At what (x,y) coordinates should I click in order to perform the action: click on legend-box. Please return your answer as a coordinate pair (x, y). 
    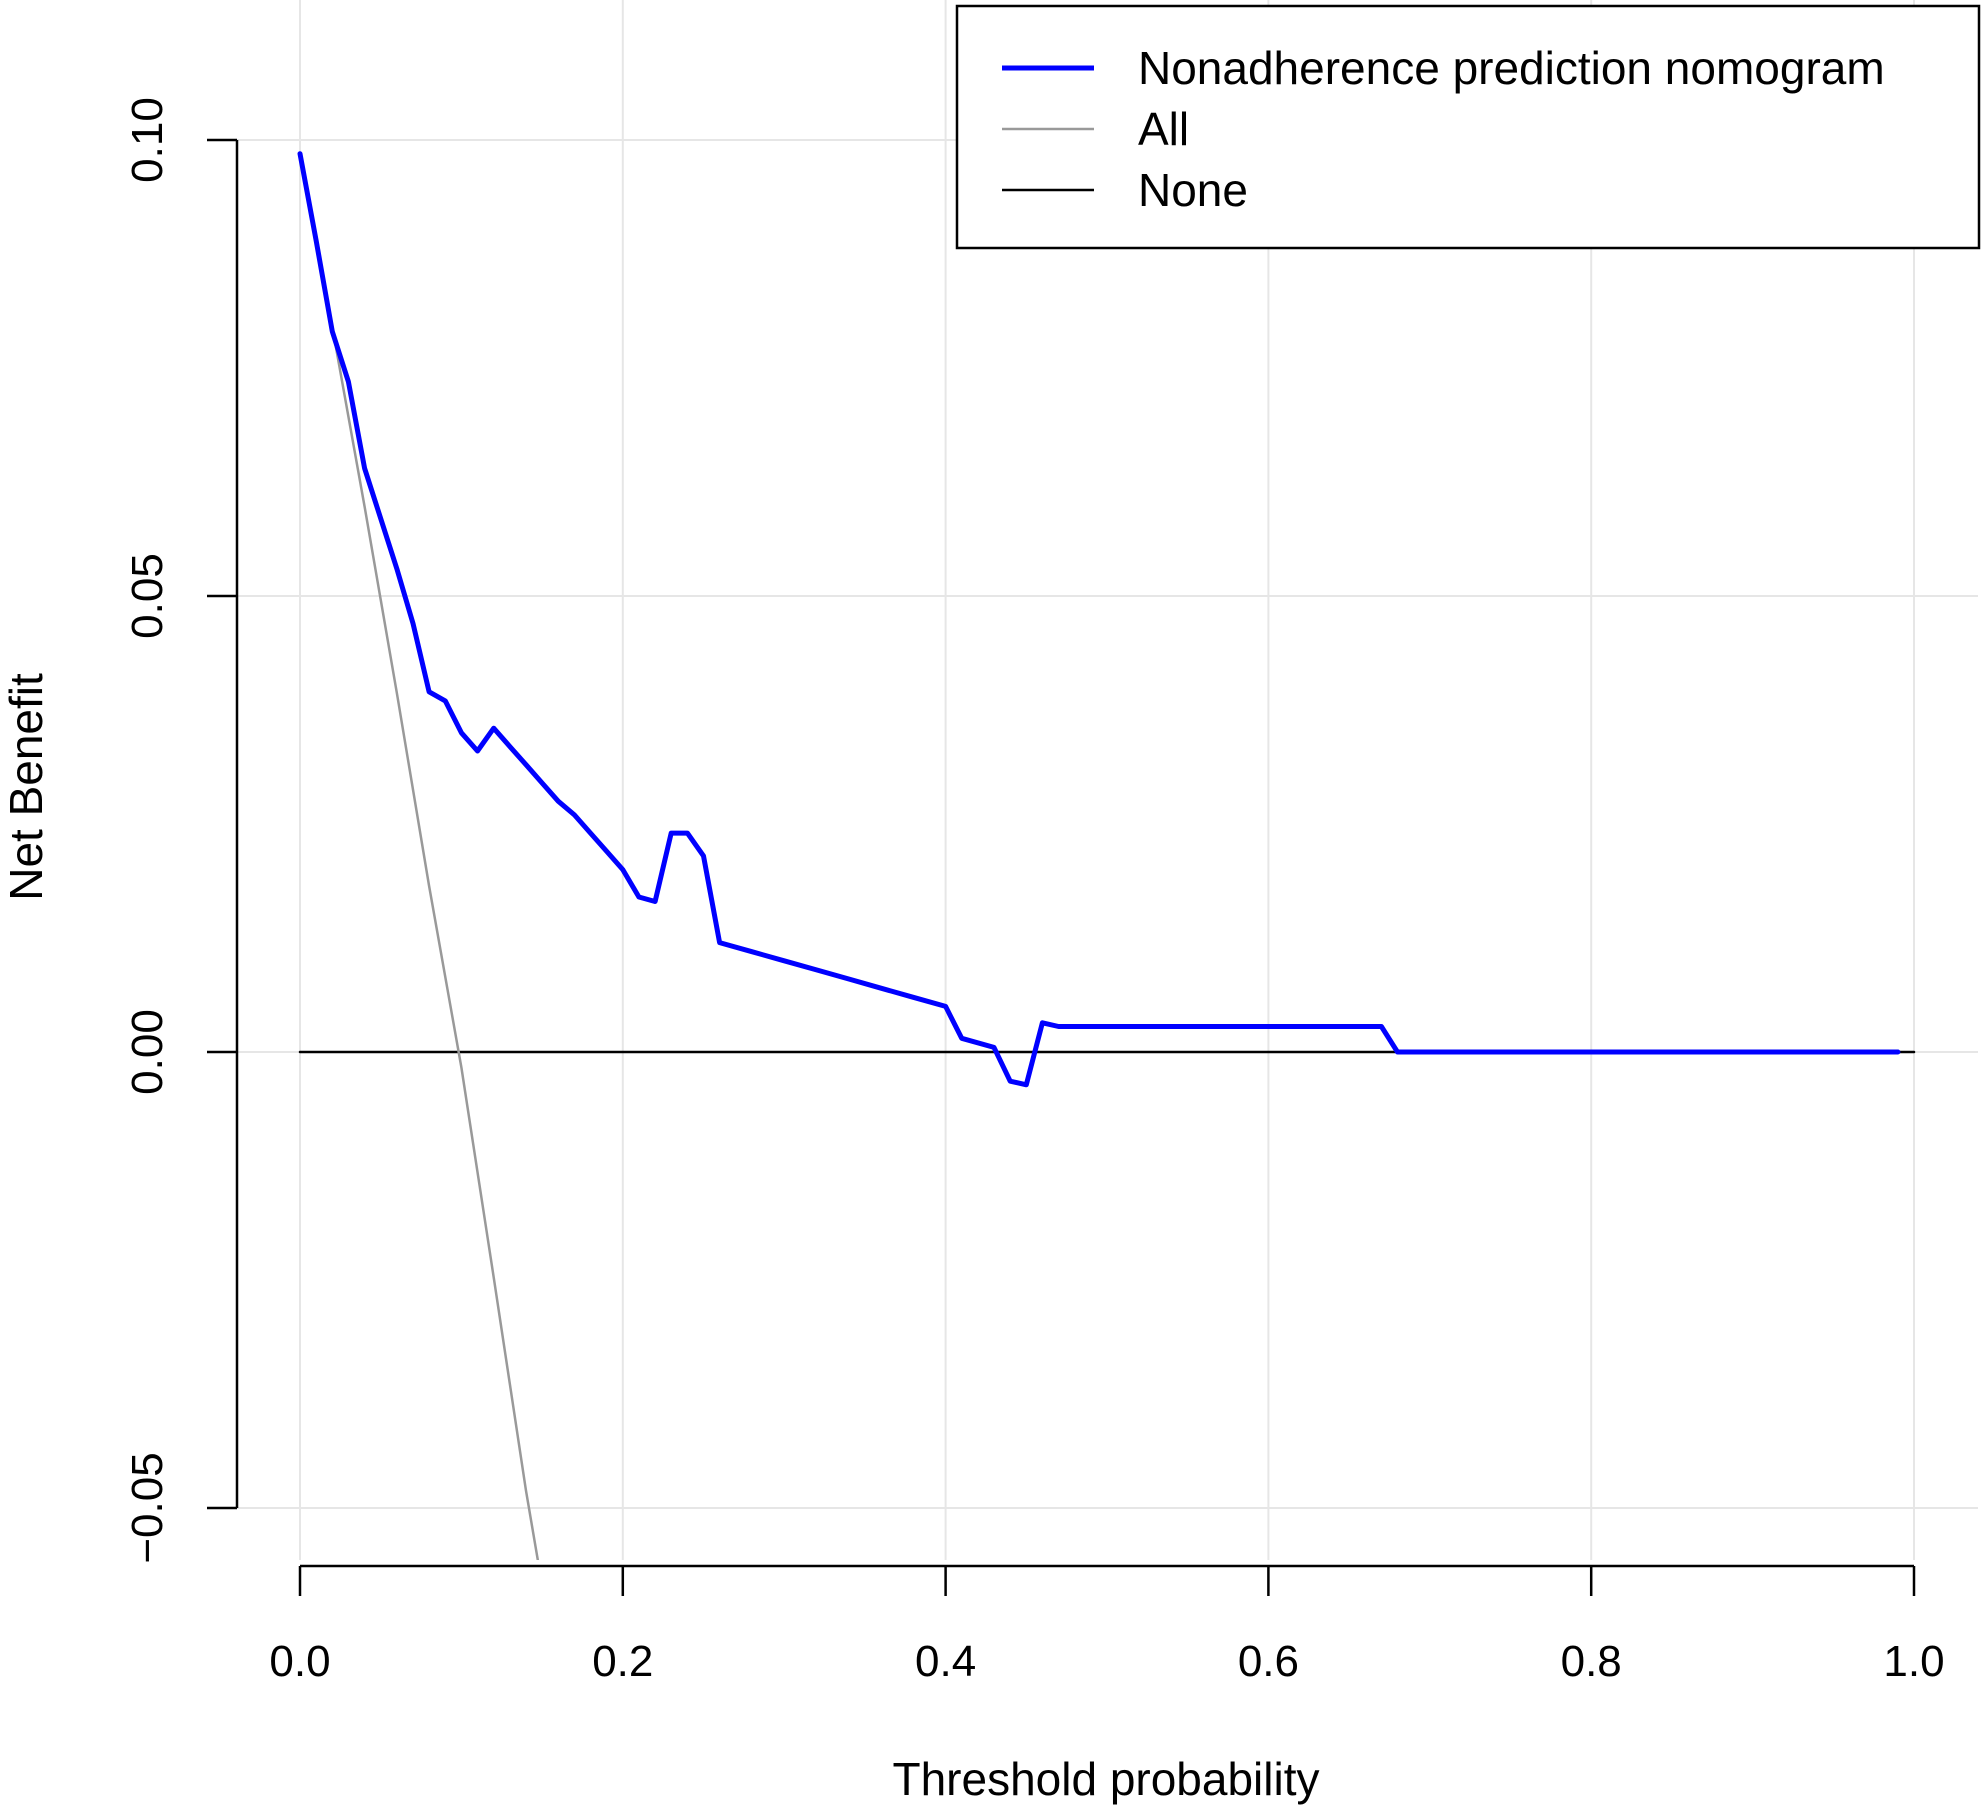
    Looking at the image, I should click on (1468, 127).